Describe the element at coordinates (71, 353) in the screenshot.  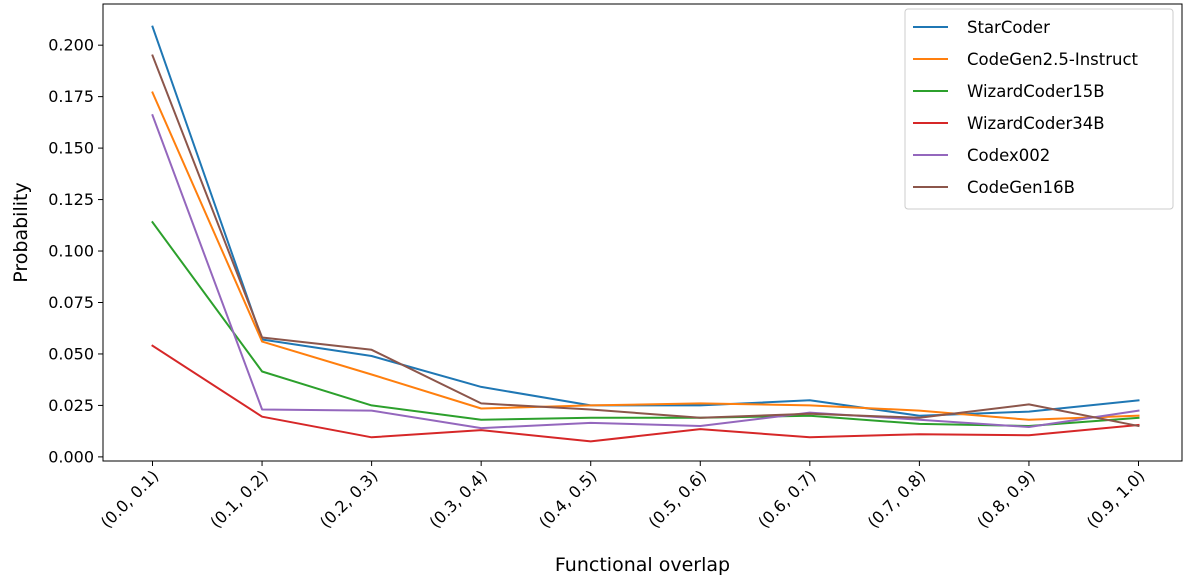
I see `y-tick-label: 0.050` at that location.